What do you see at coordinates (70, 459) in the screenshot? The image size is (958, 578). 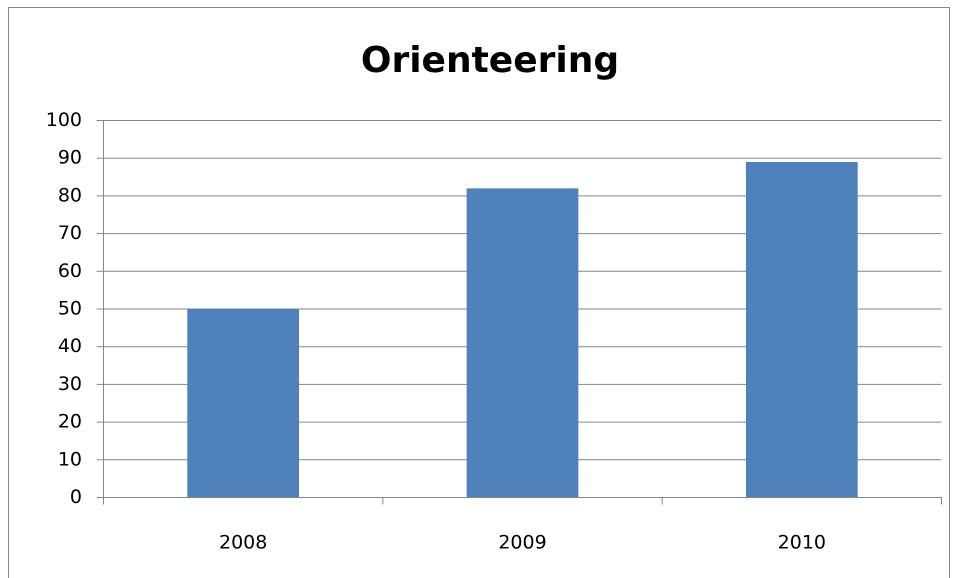 I see `y-tick-label: 10` at bounding box center [70, 459].